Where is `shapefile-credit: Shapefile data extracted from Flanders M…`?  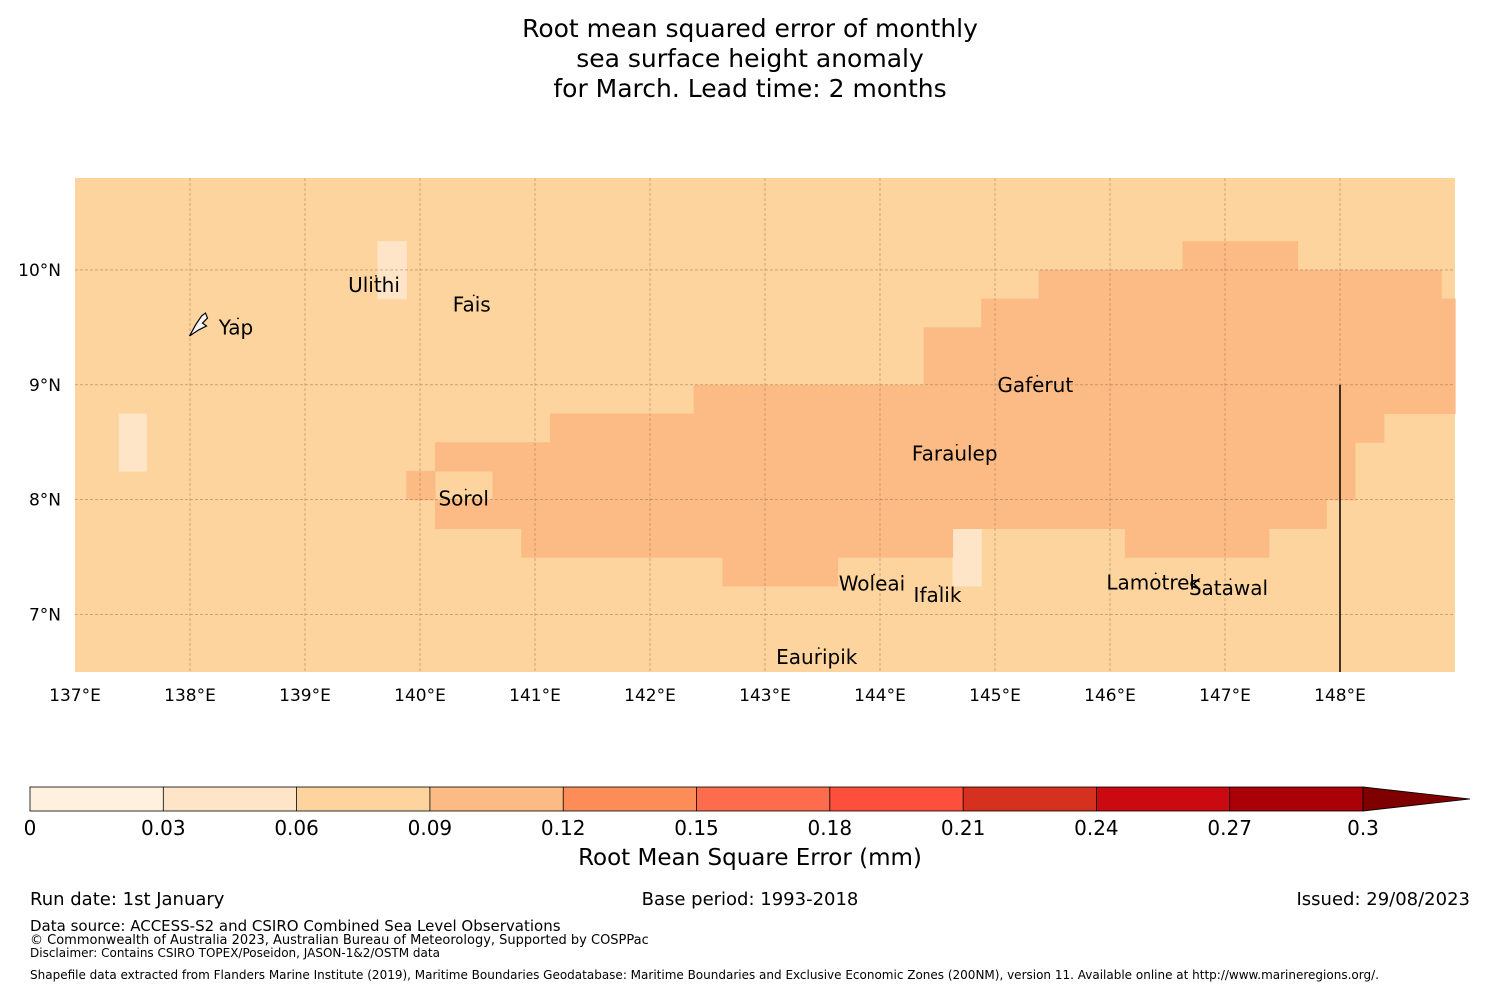 shapefile-credit: Shapefile data extracted from Flanders M… is located at coordinates (704, 975).